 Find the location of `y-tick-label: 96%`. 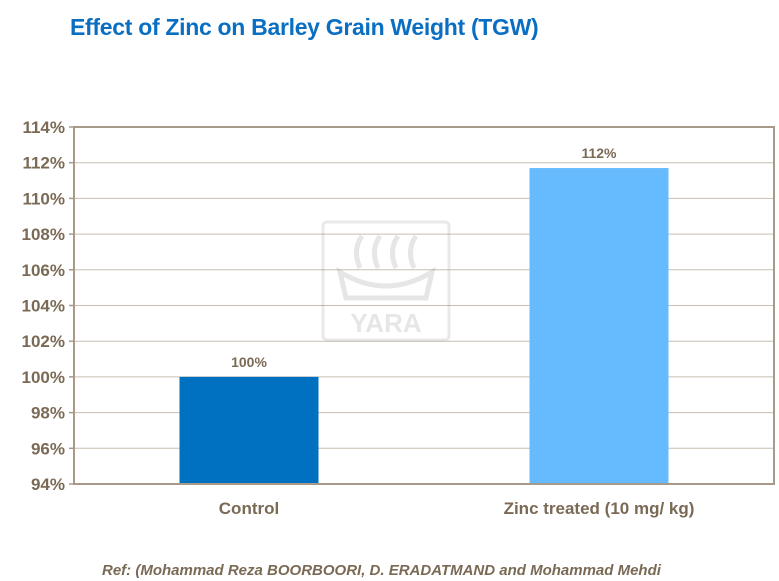

y-tick-label: 96% is located at coordinates (48, 448).